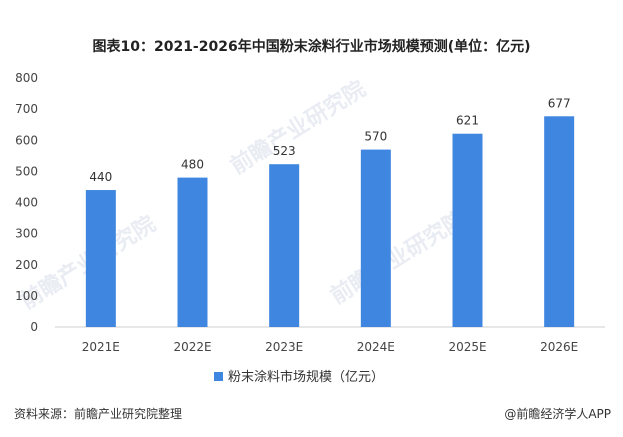  Describe the element at coordinates (192, 165) in the screenshot. I see `bar-value-label: 480` at that location.